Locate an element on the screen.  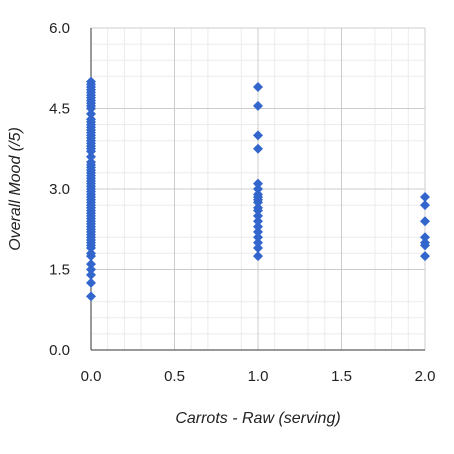
x-axis-title: Carrots - Raw (serving) is located at coordinates (257, 418).